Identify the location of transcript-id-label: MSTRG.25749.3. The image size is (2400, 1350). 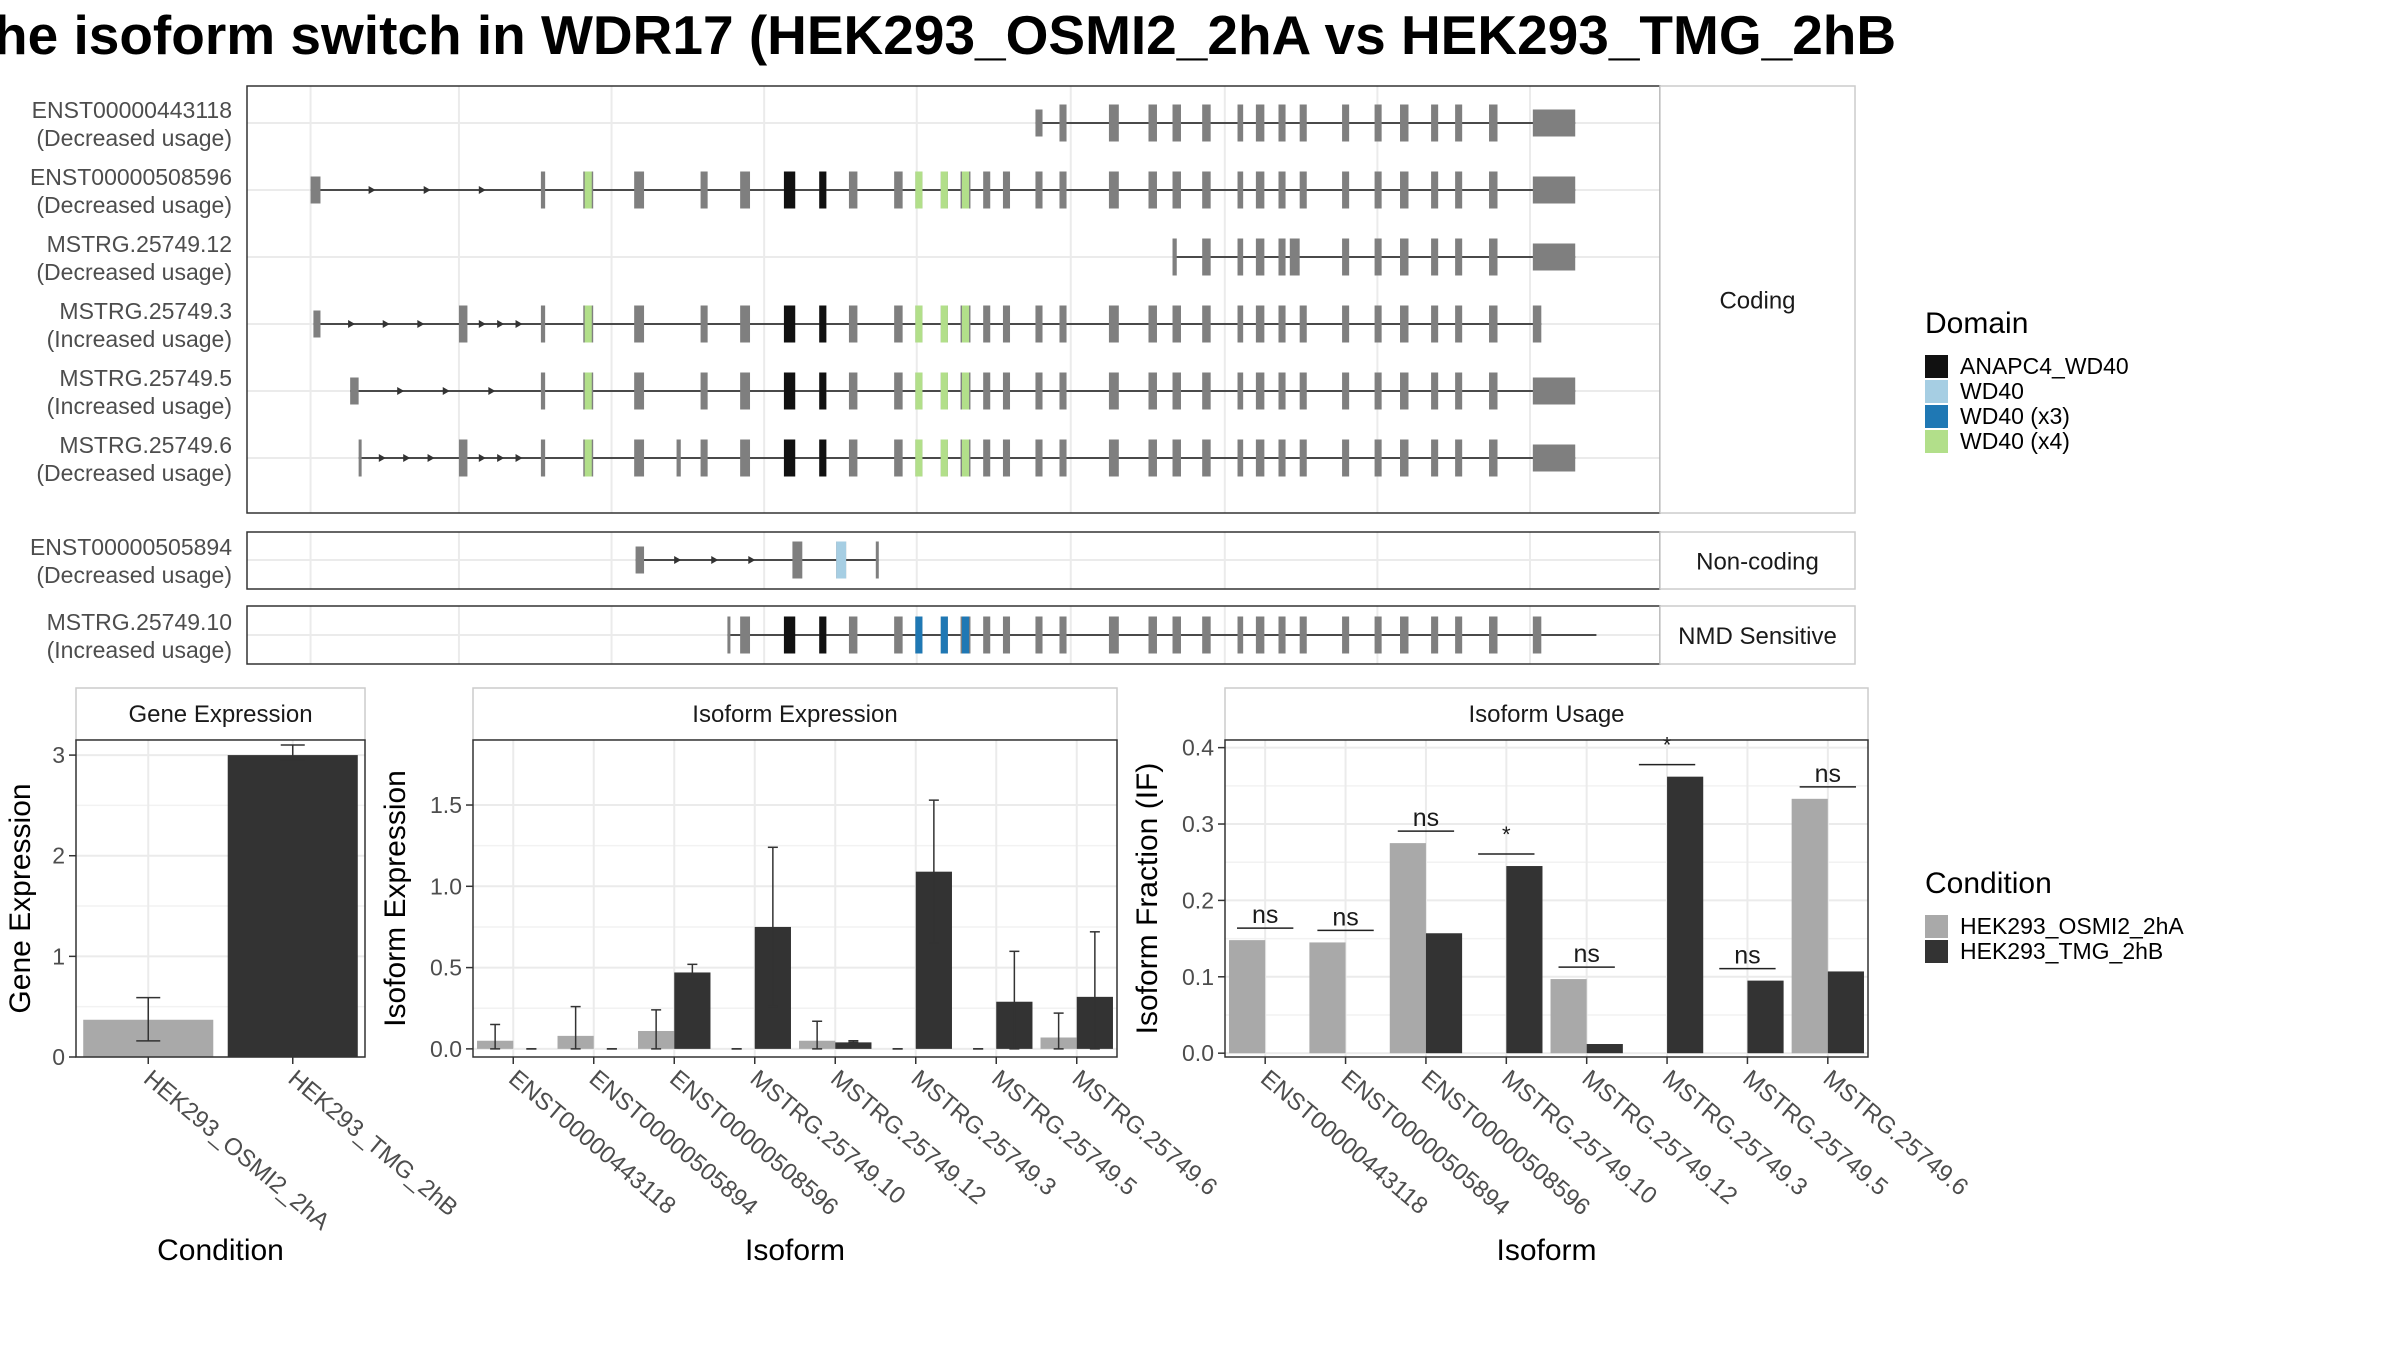
(145, 311).